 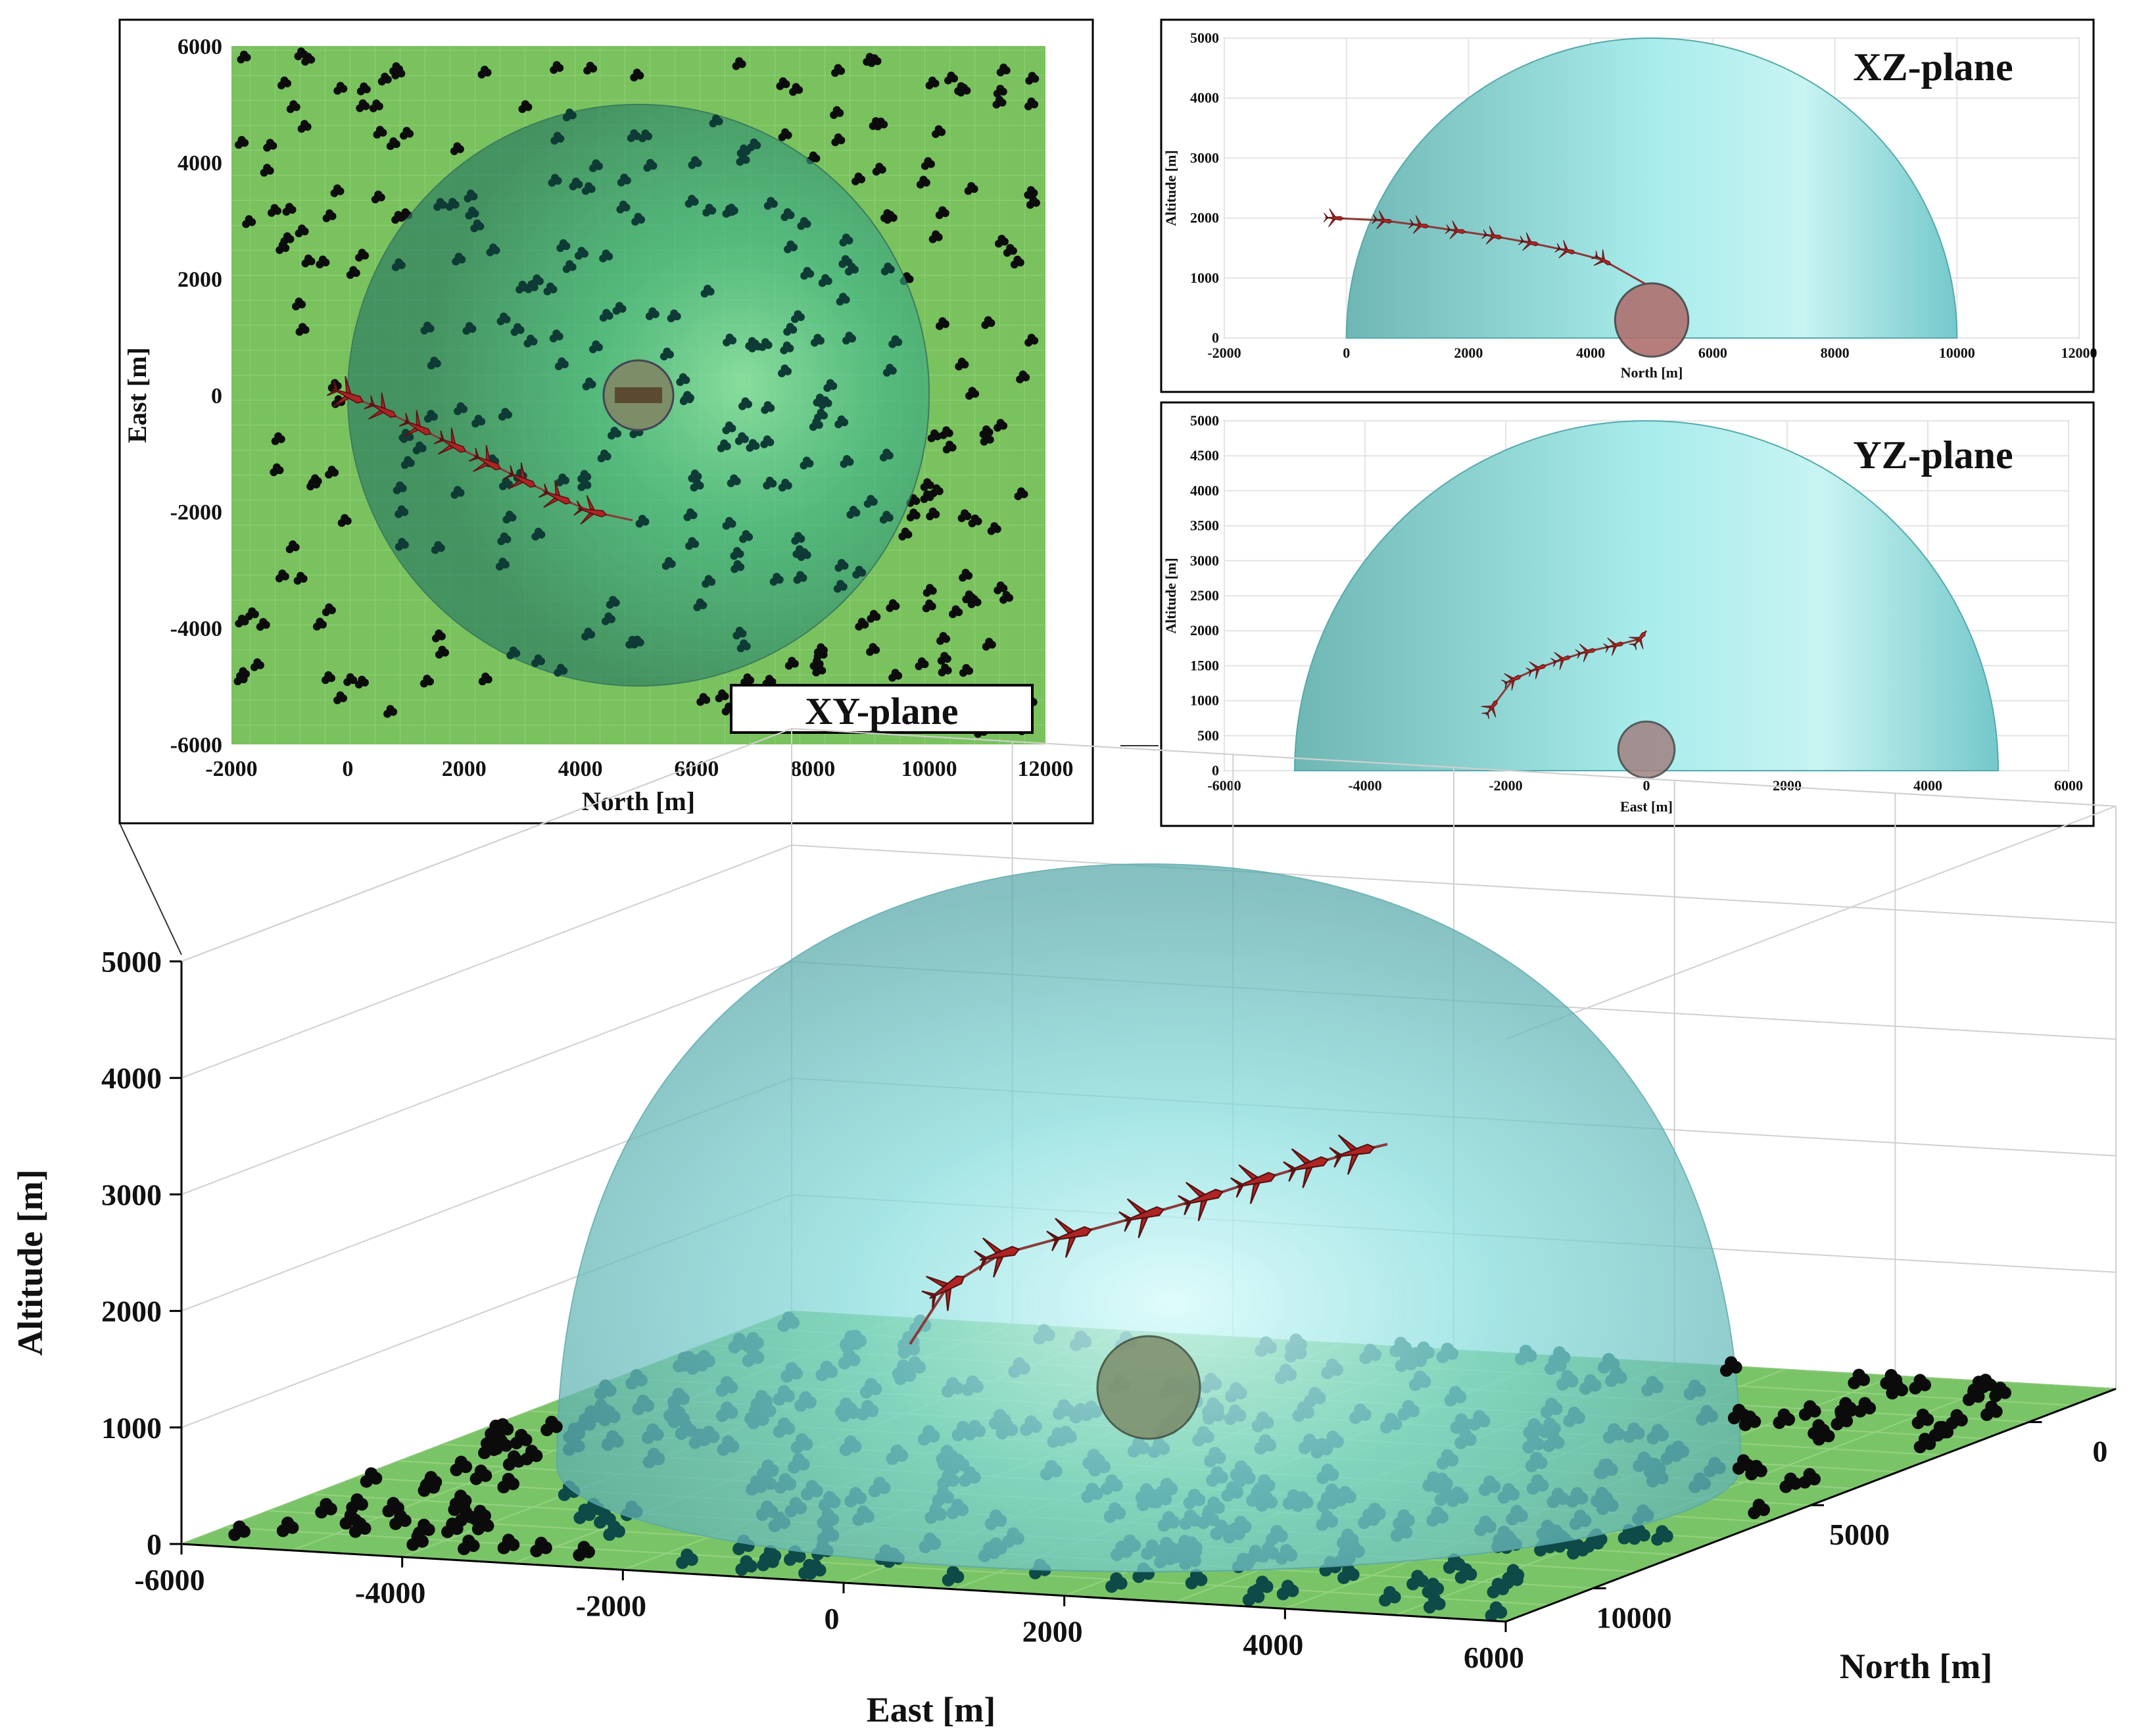 What do you see at coordinates (1306, 1168) in the screenshot?
I see `three-d-uav` at bounding box center [1306, 1168].